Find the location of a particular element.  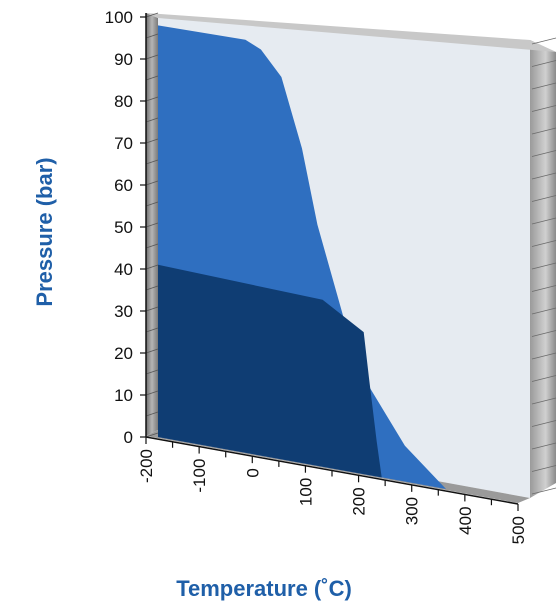

y-tick-label: 30 is located at coordinates (123, 311).